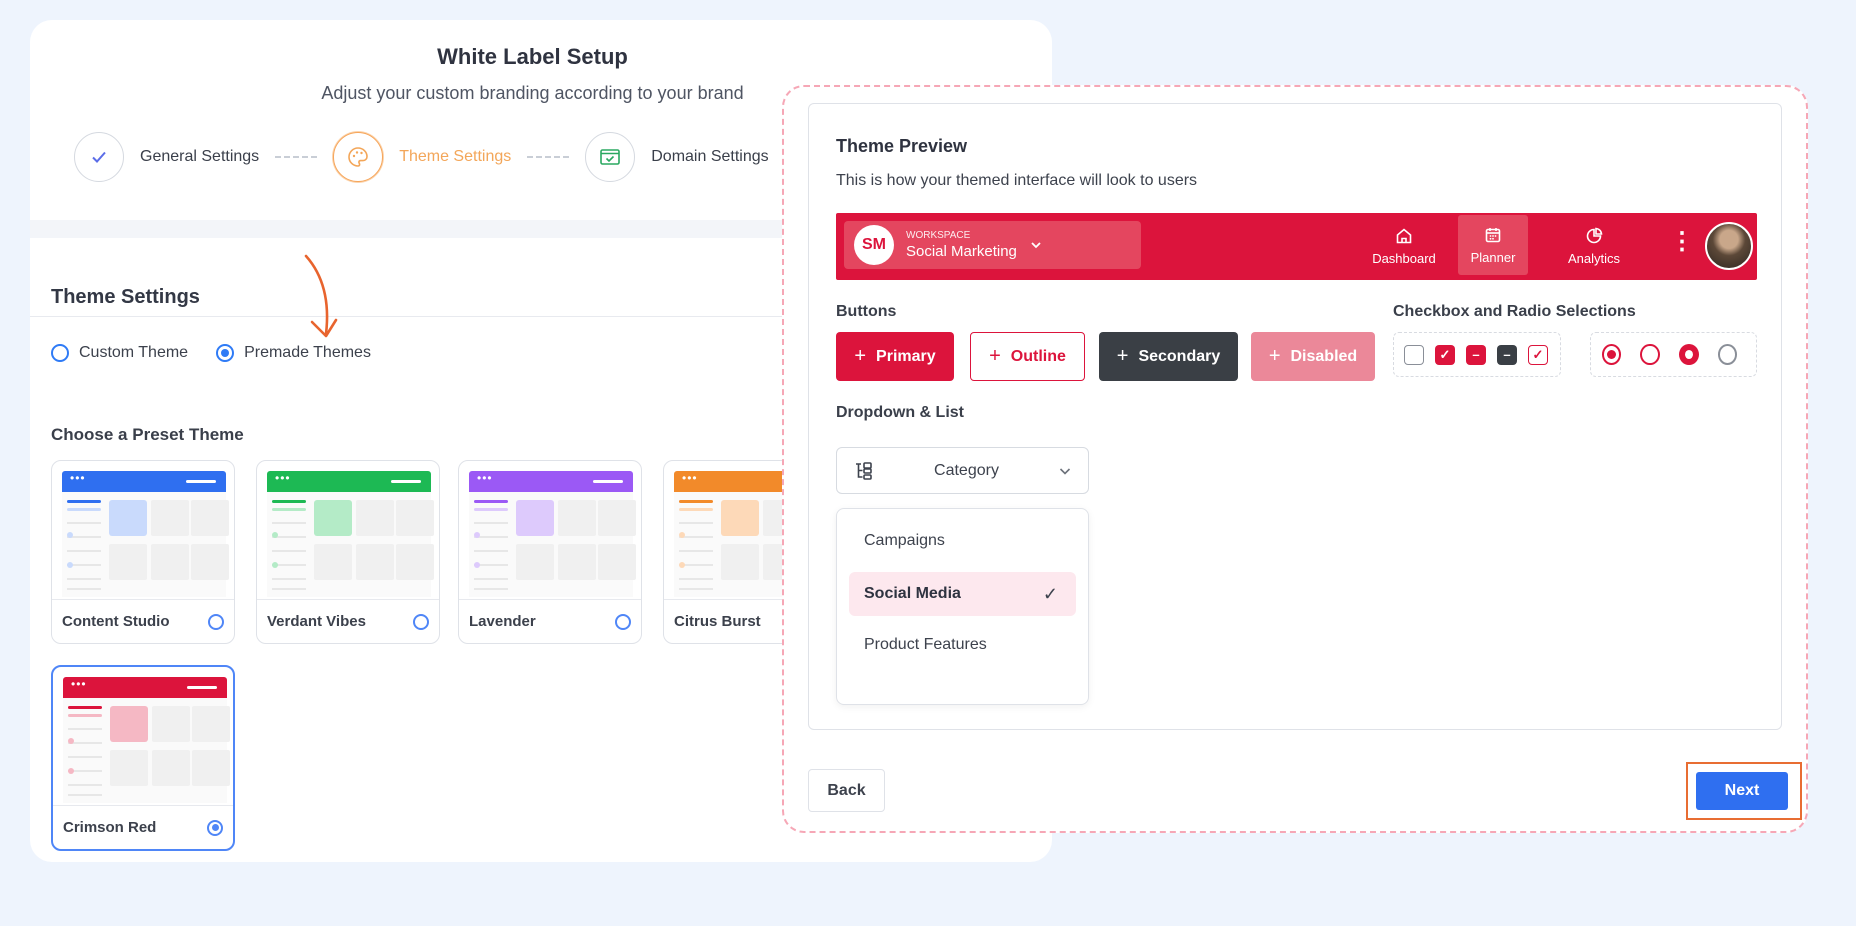  Describe the element at coordinates (864, 470) in the screenshot. I see `hierarchy-icon` at that location.